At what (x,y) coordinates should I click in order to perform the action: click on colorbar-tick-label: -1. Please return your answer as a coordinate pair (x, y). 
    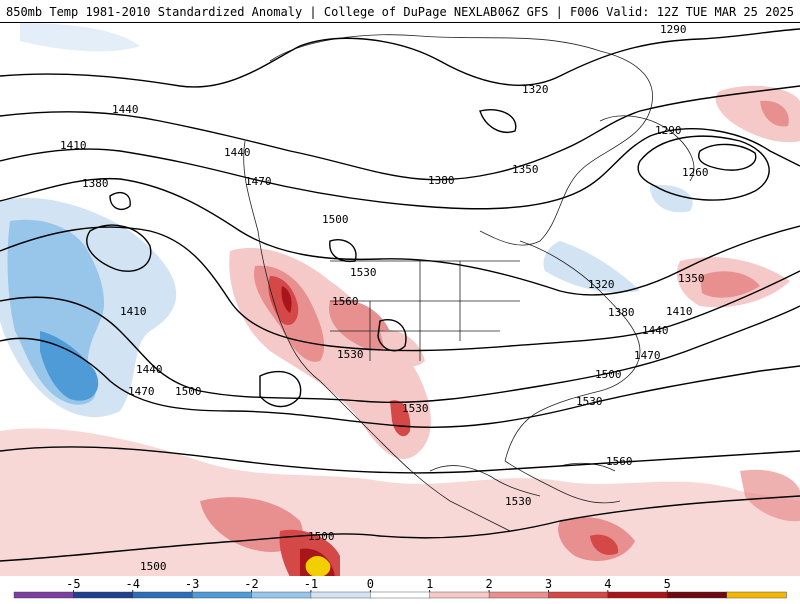
    Looking at the image, I should click on (311, 584).